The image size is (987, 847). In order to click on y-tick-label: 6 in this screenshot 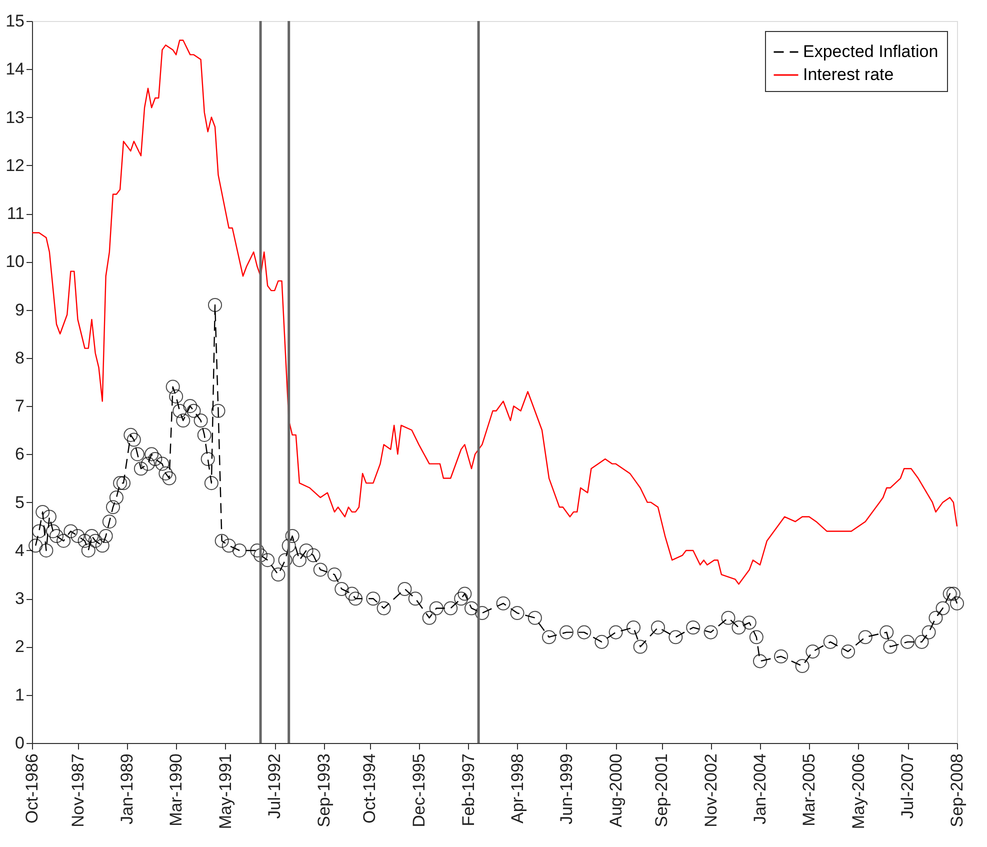, I will do `click(19, 454)`.